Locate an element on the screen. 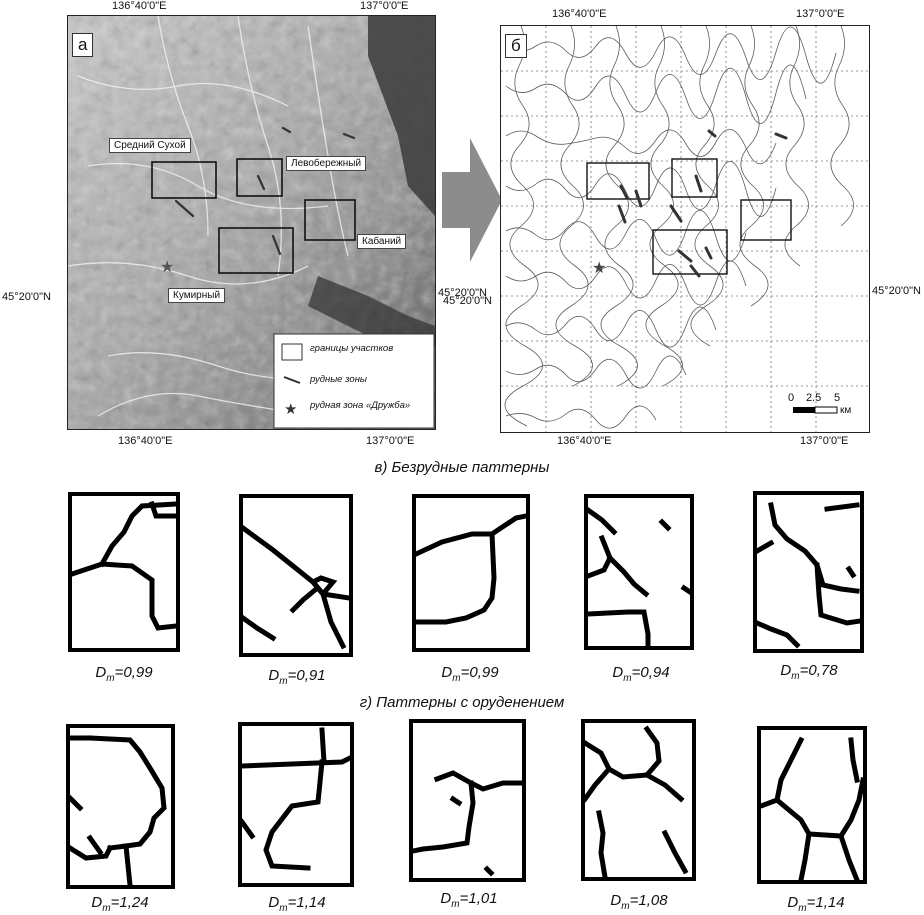 This screenshot has height=915, width=924. druzhba-star-icon: ★ is located at coordinates (167, 266).